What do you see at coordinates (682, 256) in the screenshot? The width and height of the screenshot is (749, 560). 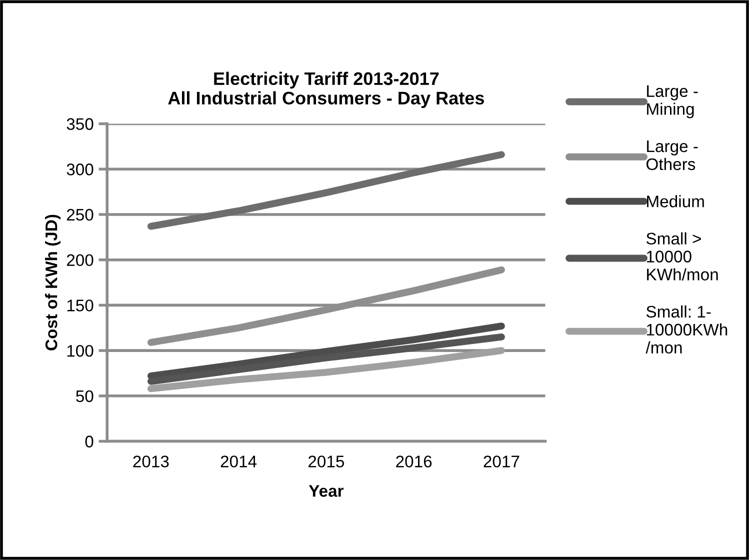 I see `legend-label: Small > 10000 KWh/mon` at bounding box center [682, 256].